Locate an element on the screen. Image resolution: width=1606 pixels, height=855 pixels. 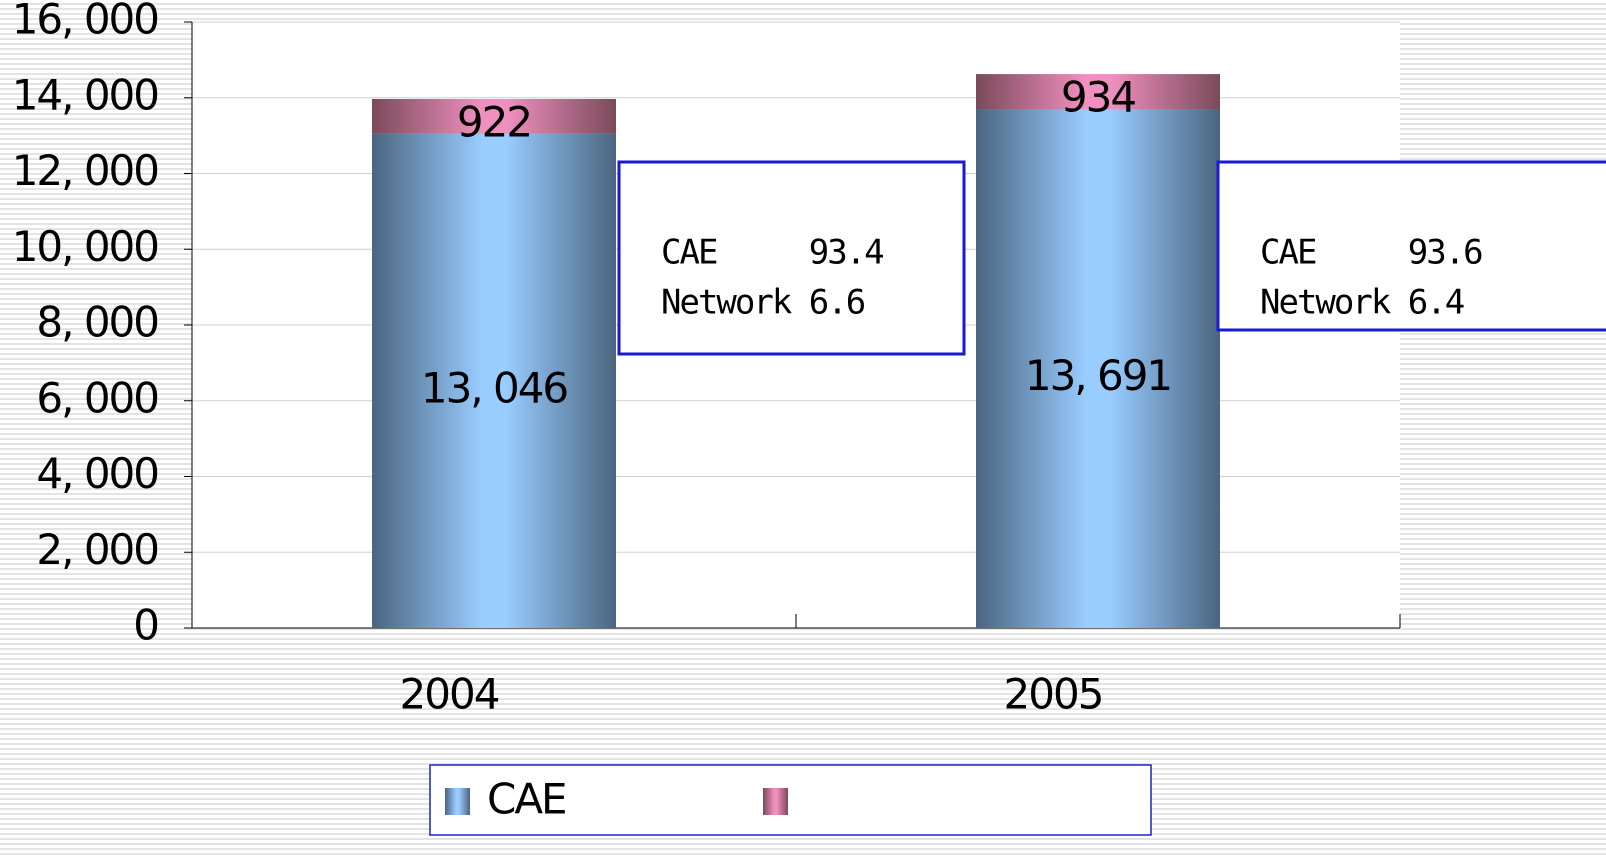
legend: CAE is located at coordinates (790, 800).